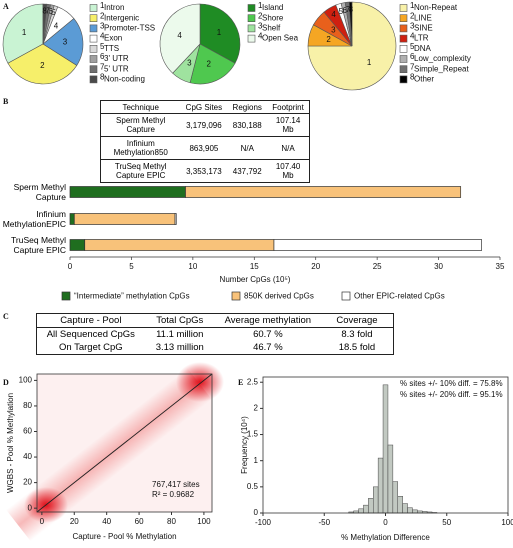 The width and height of the screenshot is (513, 548). I want to click on table-row: Technique CpG Sites Regions Footprint, so click(205, 107).